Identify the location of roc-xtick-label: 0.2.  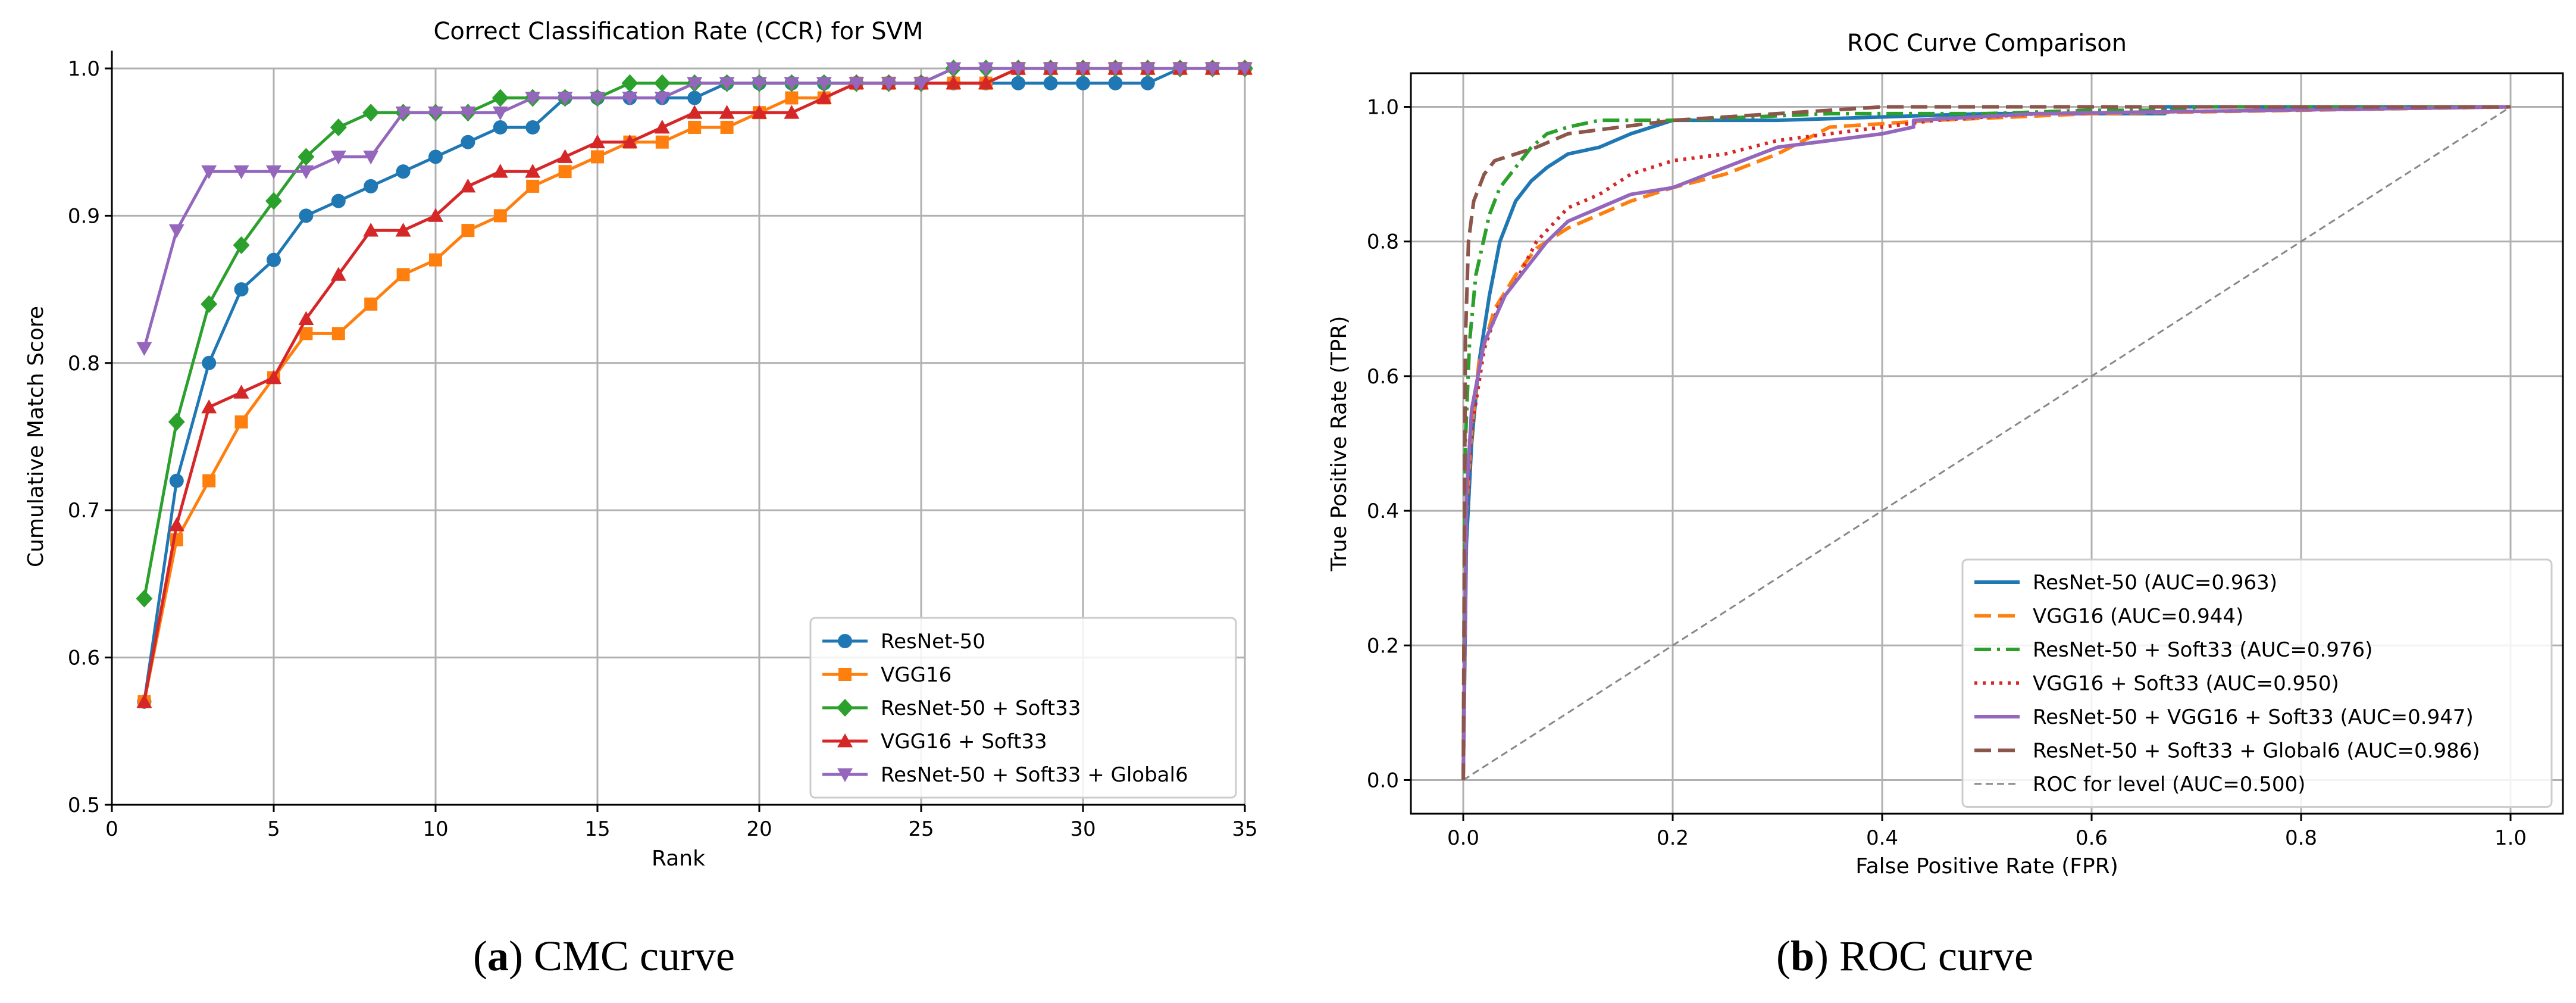
(1673, 838).